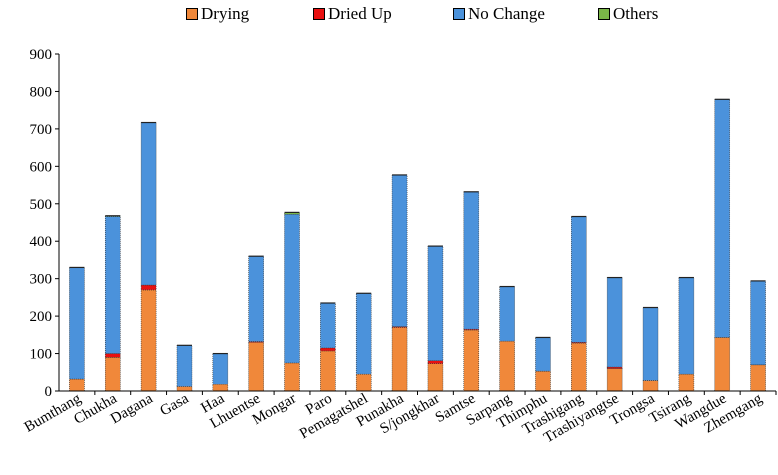 This screenshot has width=778, height=475. What do you see at coordinates (722, 364) in the screenshot?
I see `bar-segment-wangdue-drying` at bounding box center [722, 364].